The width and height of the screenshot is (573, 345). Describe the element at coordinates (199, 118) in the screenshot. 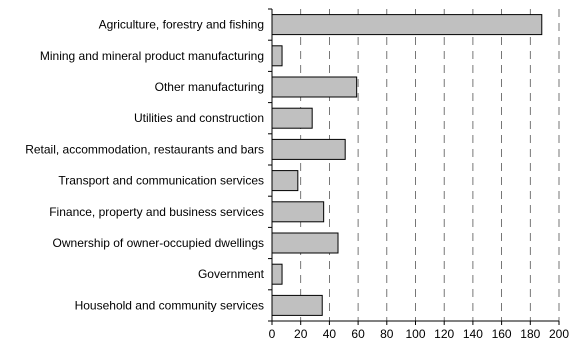

I see `category-label-3: Utilities and construction` at that location.